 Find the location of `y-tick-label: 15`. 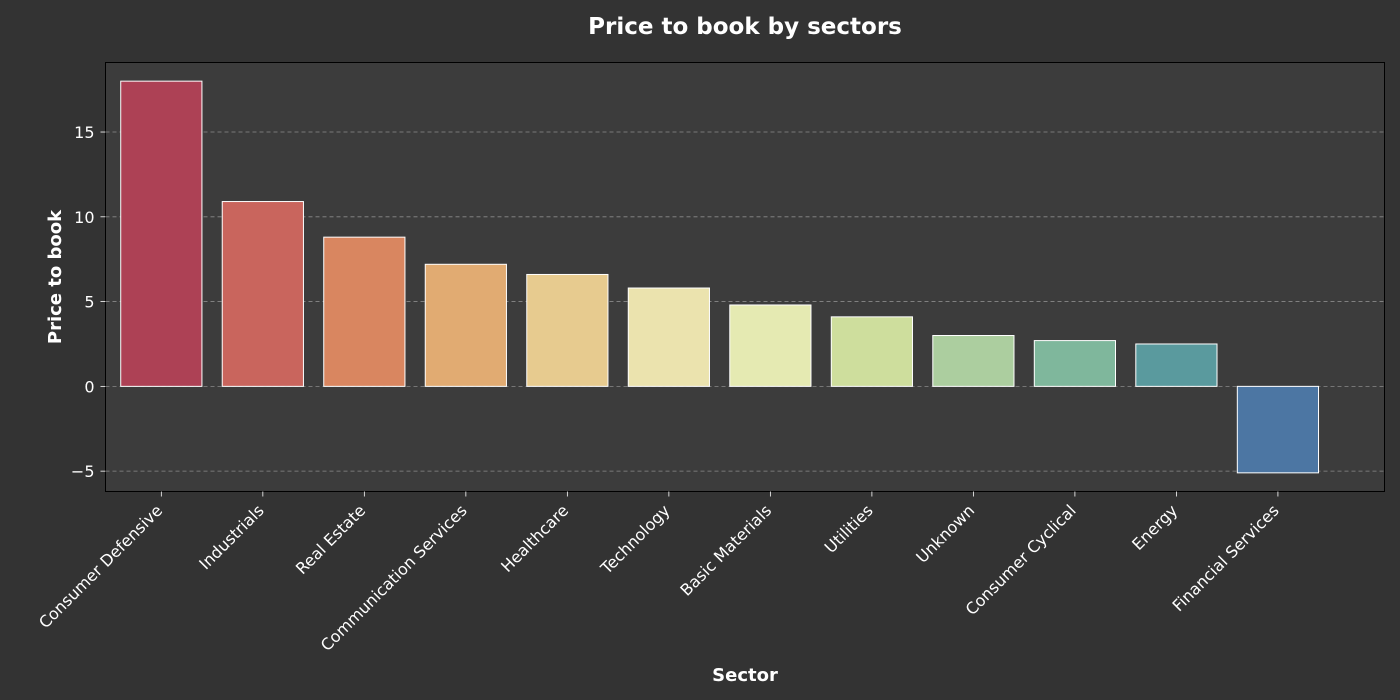

y-tick-label: 15 is located at coordinates (84, 132).